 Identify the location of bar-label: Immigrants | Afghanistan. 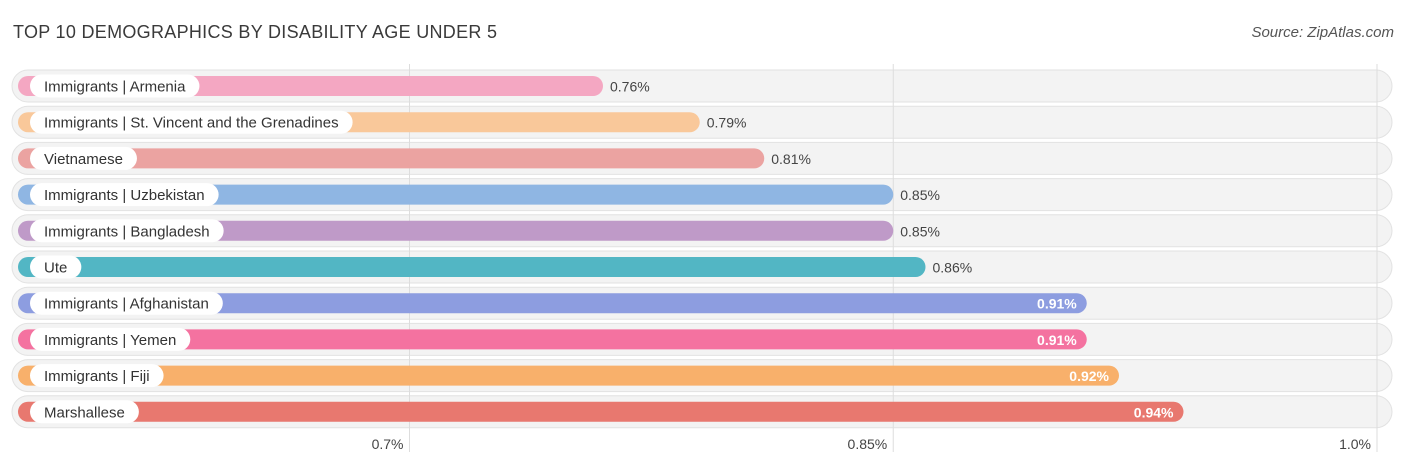
(126, 304).